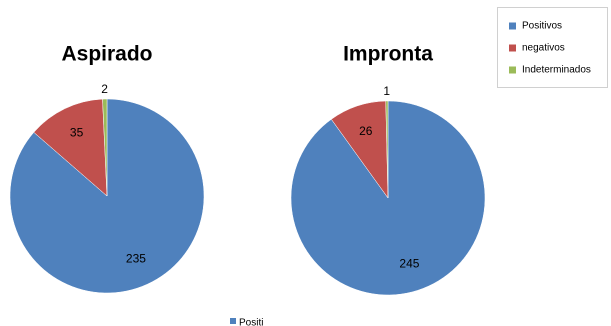  Describe the element at coordinates (136, 259) in the screenshot. I see `data-label: 235` at that location.